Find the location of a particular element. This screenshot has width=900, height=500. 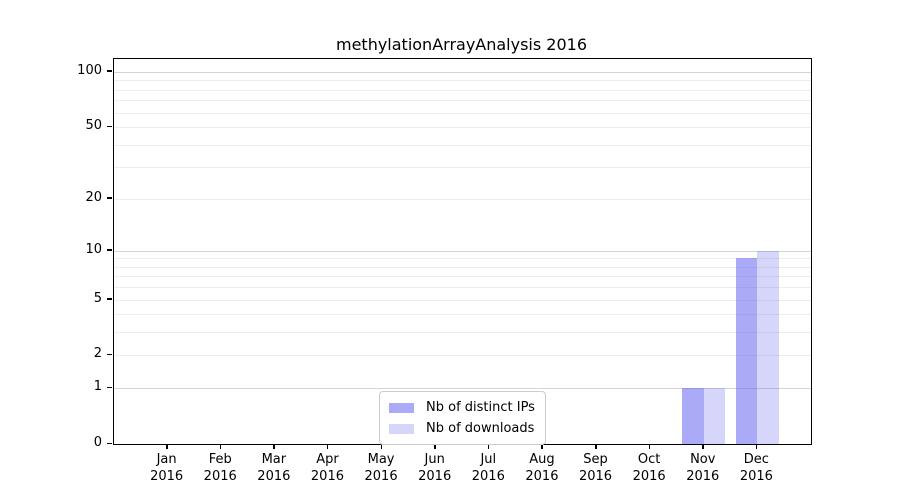

x-tick-label: Feb 2016 is located at coordinates (220, 468).